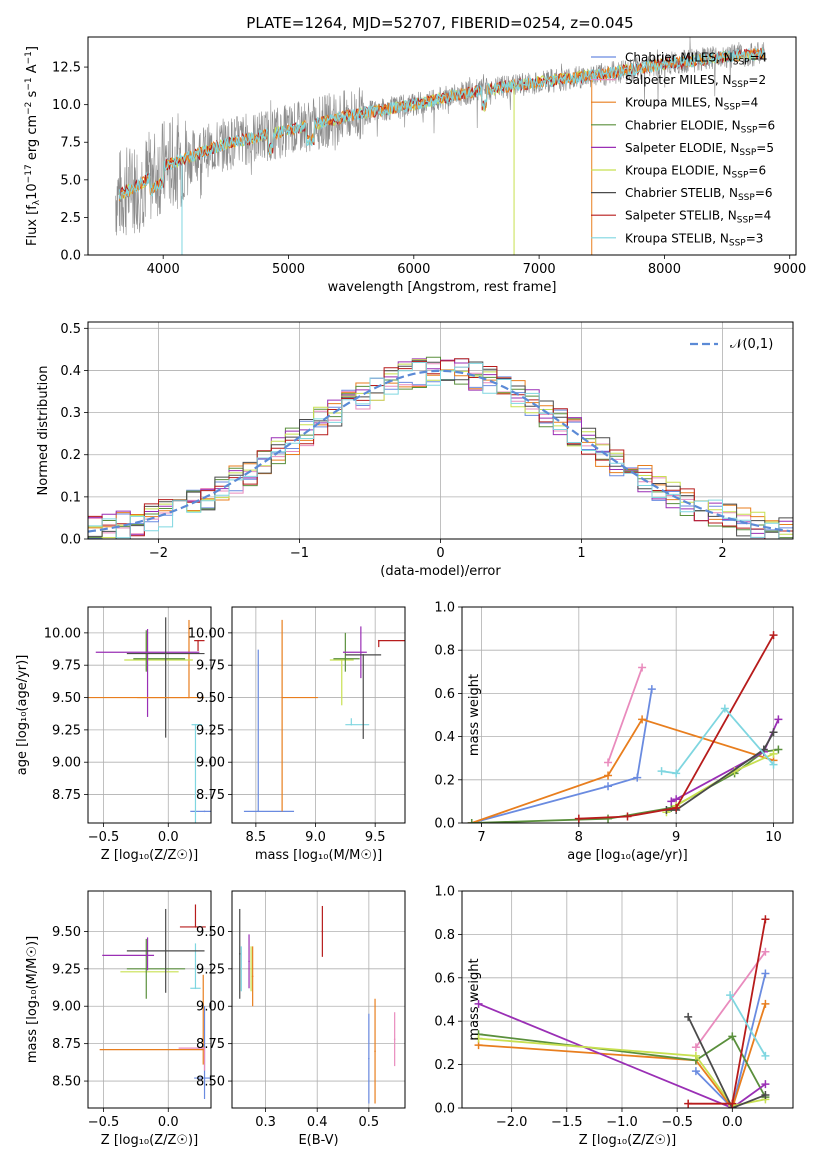 Image resolution: width=819 pixels, height=1170 pixels. Describe the element at coordinates (32, 191) in the screenshot. I see `y-axis-label-part: 10` at that location.